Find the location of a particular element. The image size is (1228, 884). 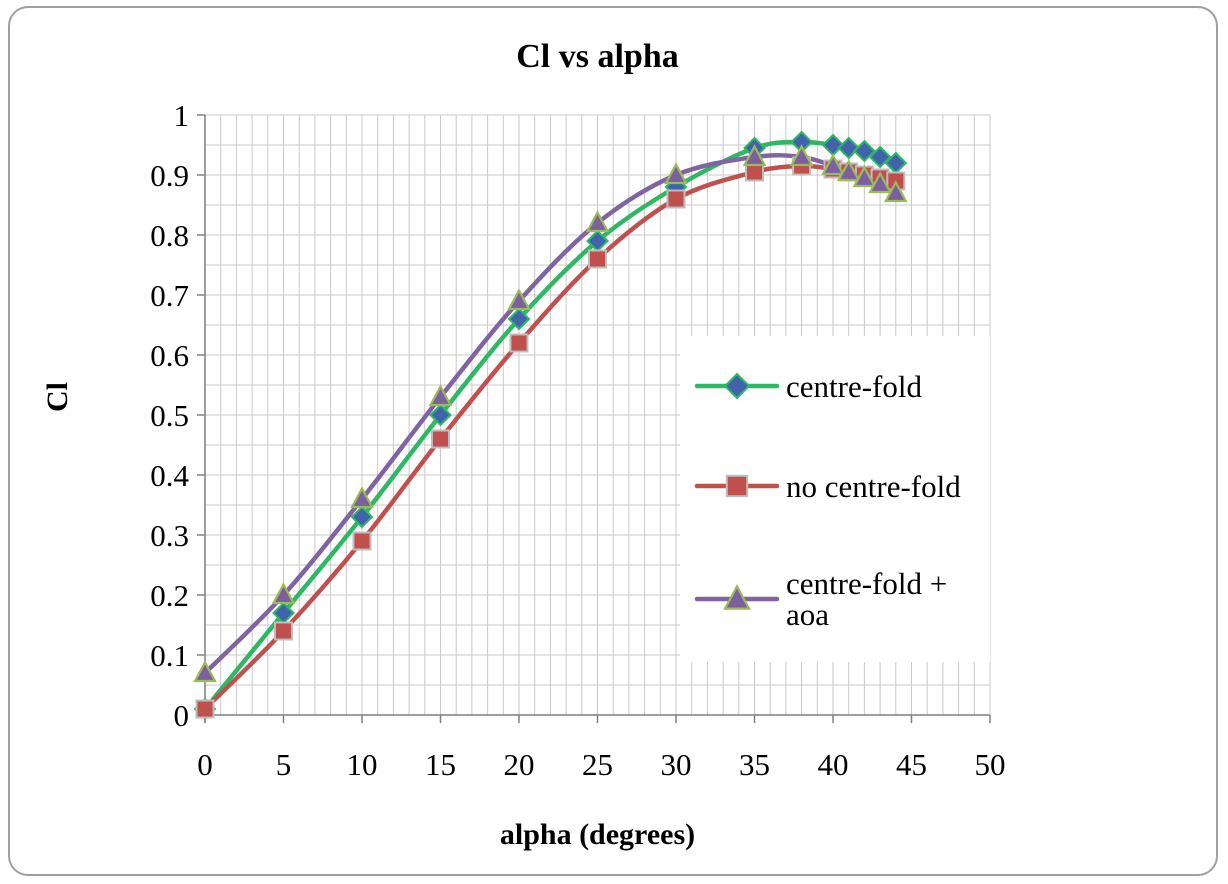

y-axis-title: Cl is located at coordinates (57, 397).